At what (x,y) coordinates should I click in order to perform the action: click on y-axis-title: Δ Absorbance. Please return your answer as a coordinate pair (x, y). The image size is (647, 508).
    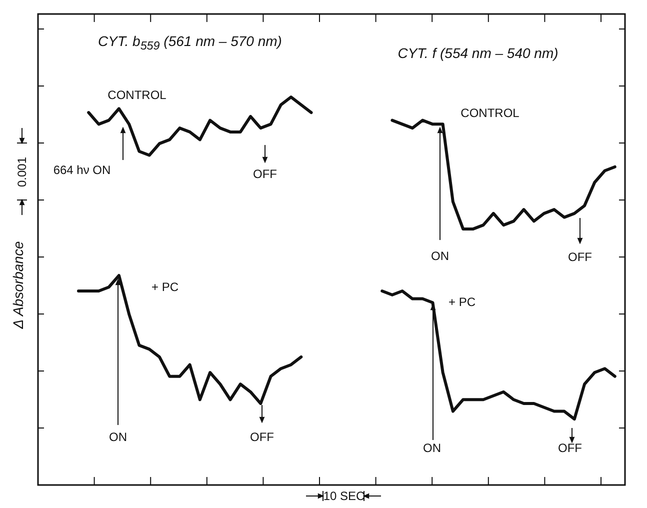
    Looking at the image, I should click on (18, 285).